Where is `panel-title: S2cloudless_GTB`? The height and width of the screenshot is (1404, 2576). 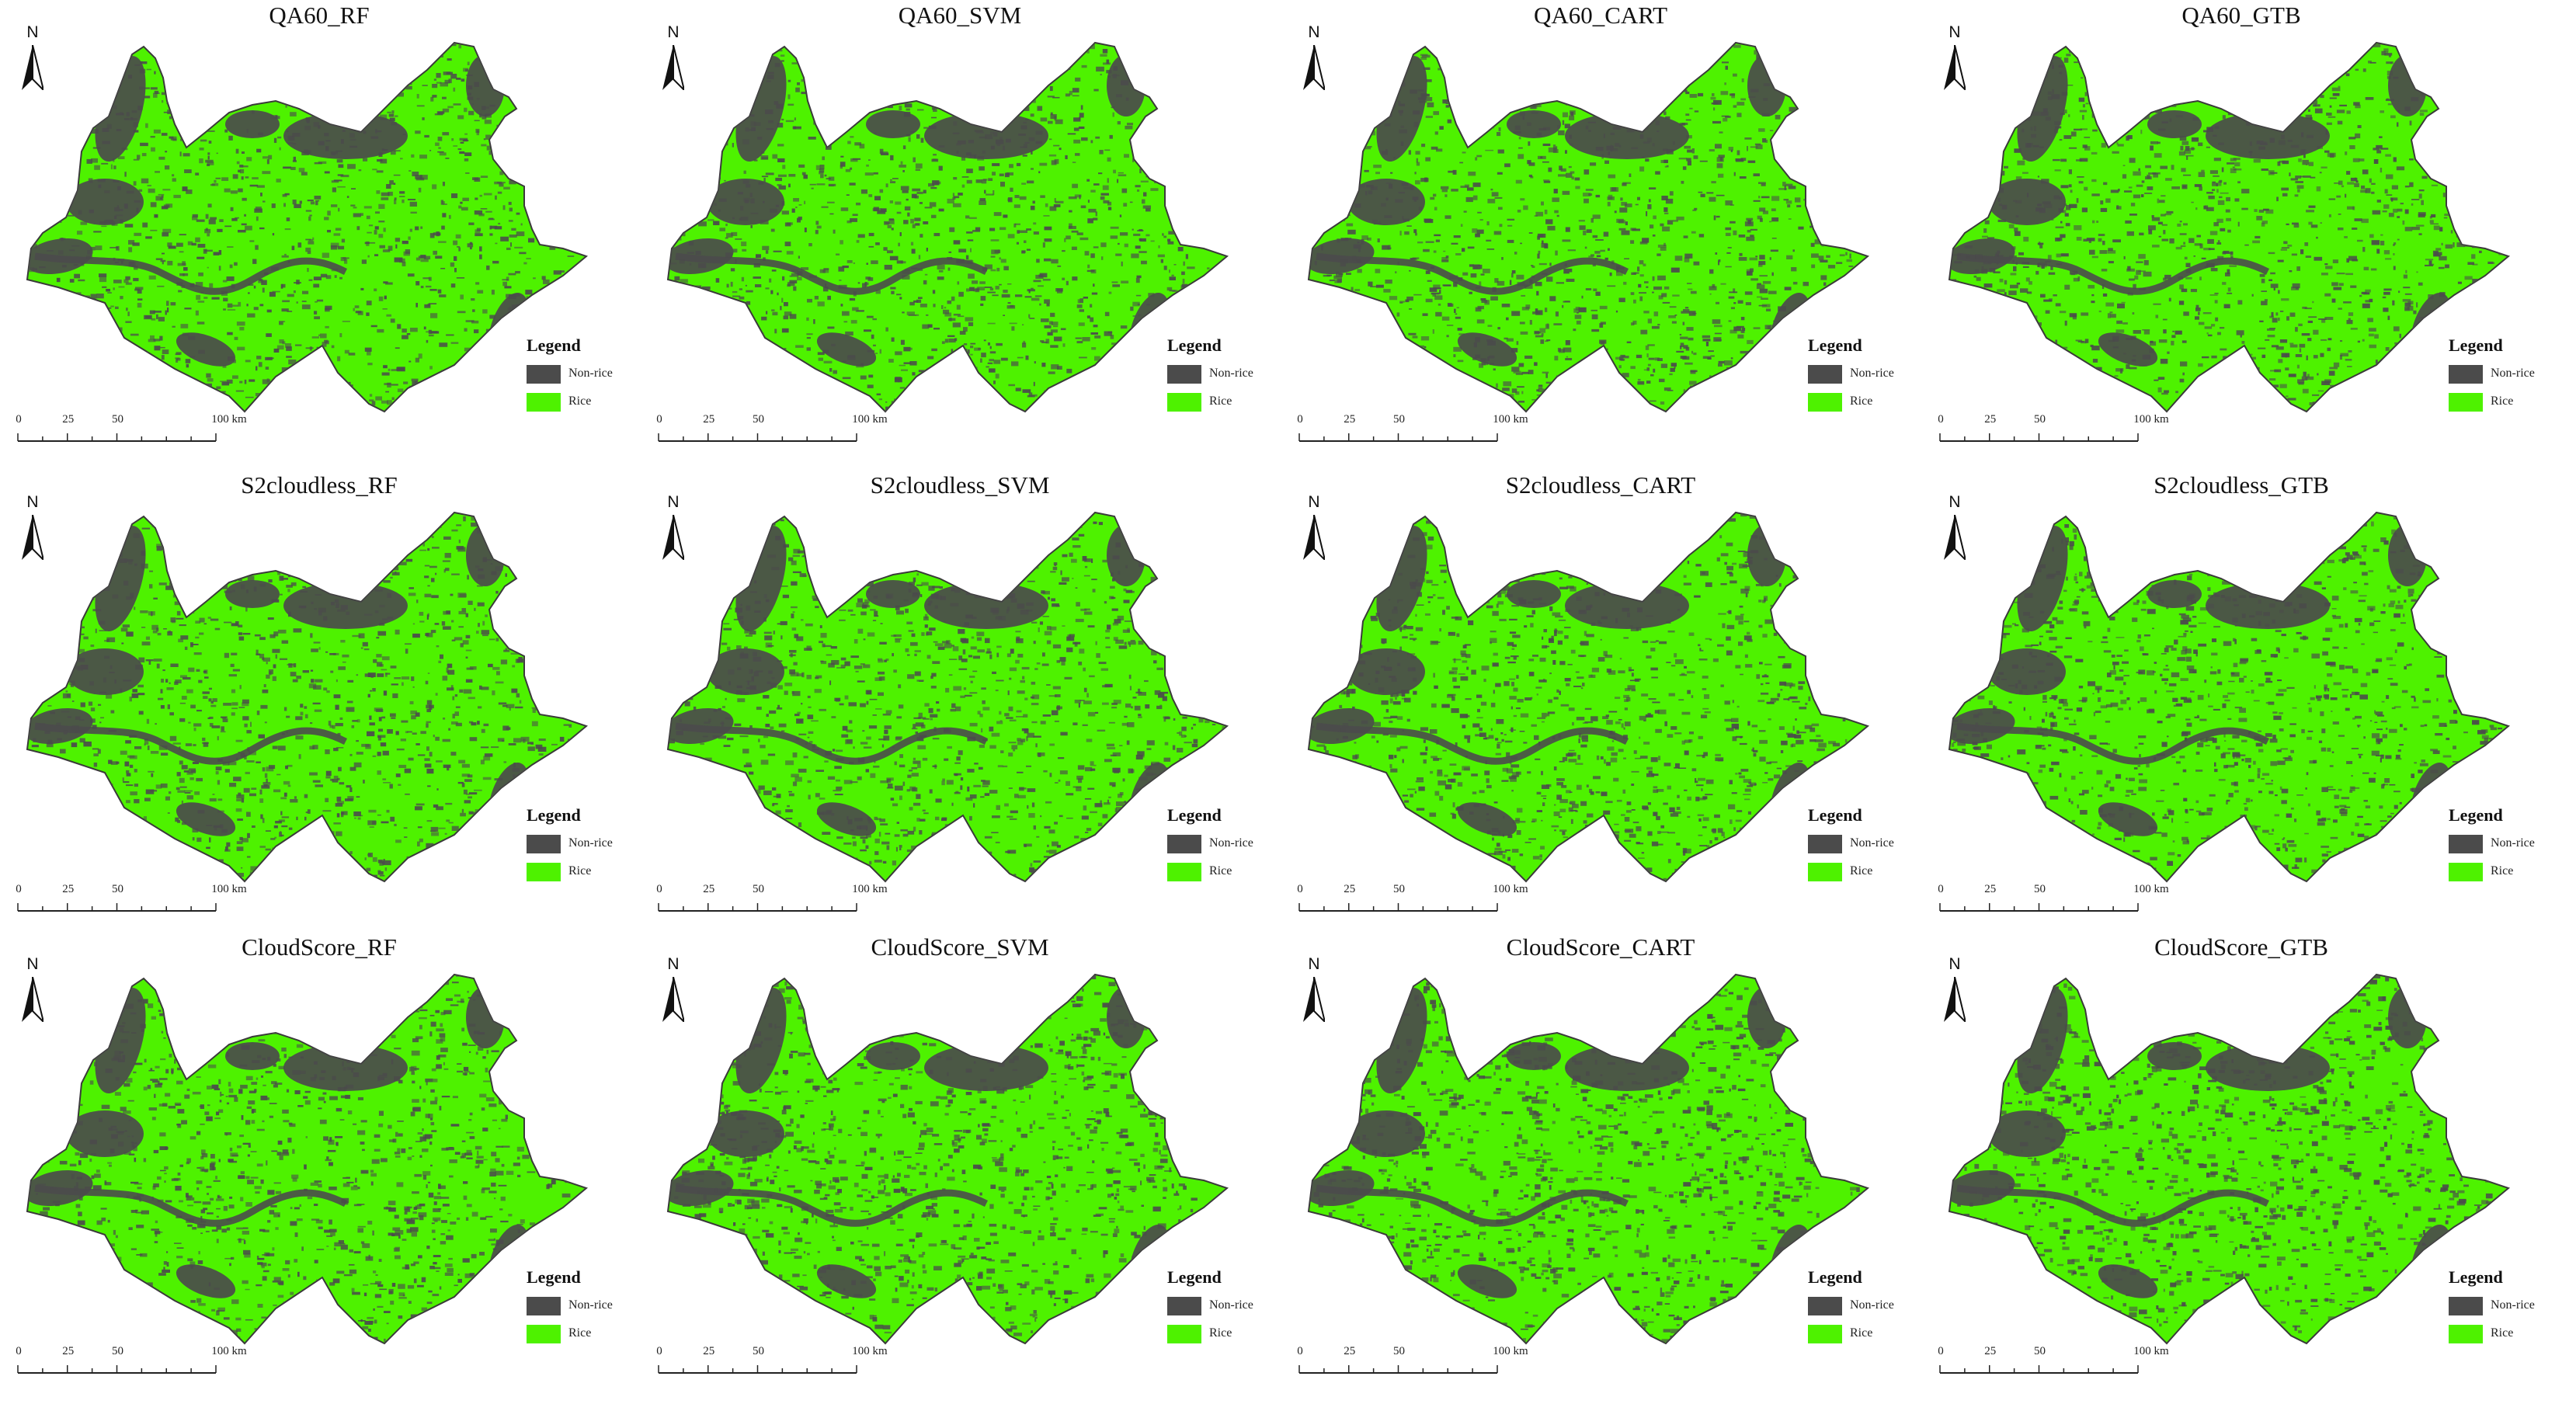 panel-title: S2cloudless_GTB is located at coordinates (2241, 485).